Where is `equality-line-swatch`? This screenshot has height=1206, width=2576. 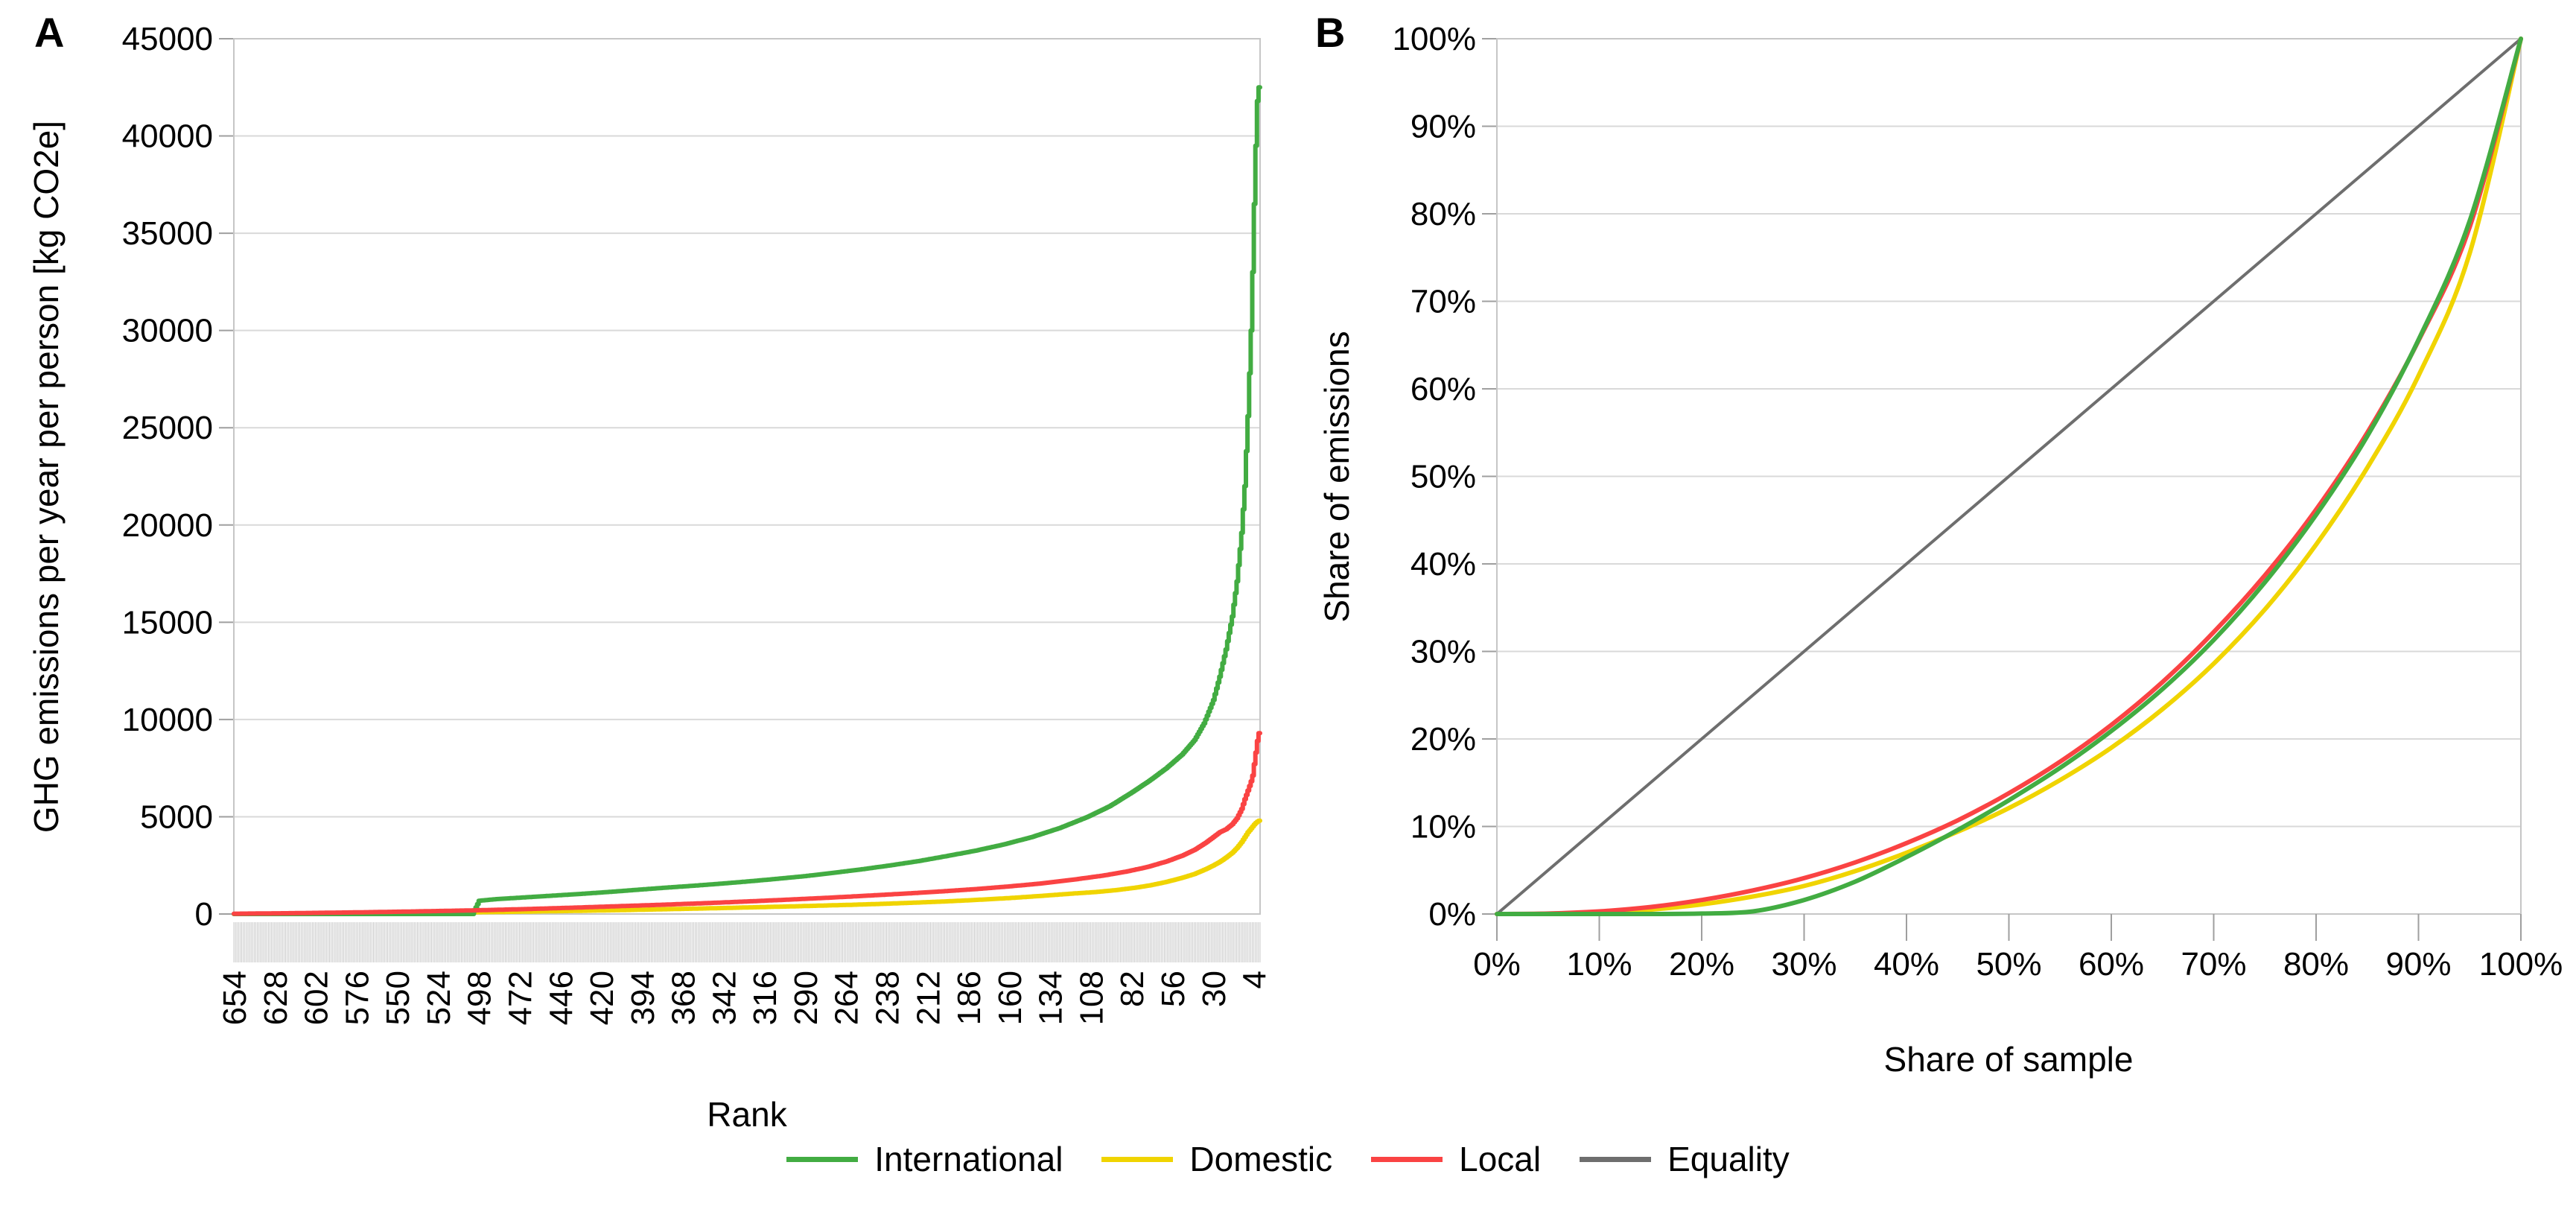
equality-line-swatch is located at coordinates (1616, 1159).